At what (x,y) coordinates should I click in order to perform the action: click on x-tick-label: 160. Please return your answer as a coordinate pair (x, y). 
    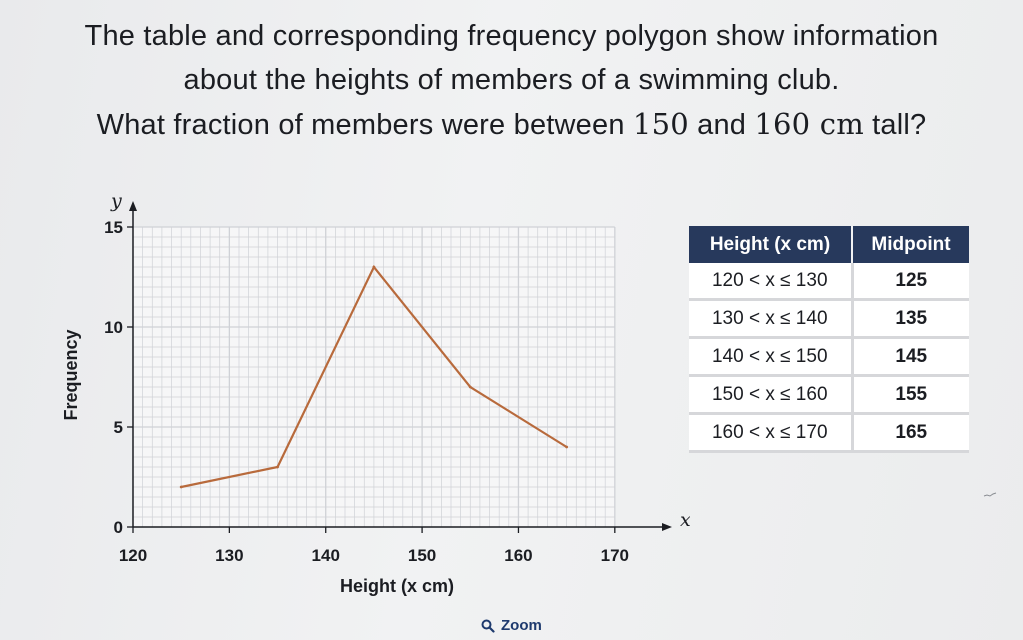
    Looking at the image, I should click on (518, 555).